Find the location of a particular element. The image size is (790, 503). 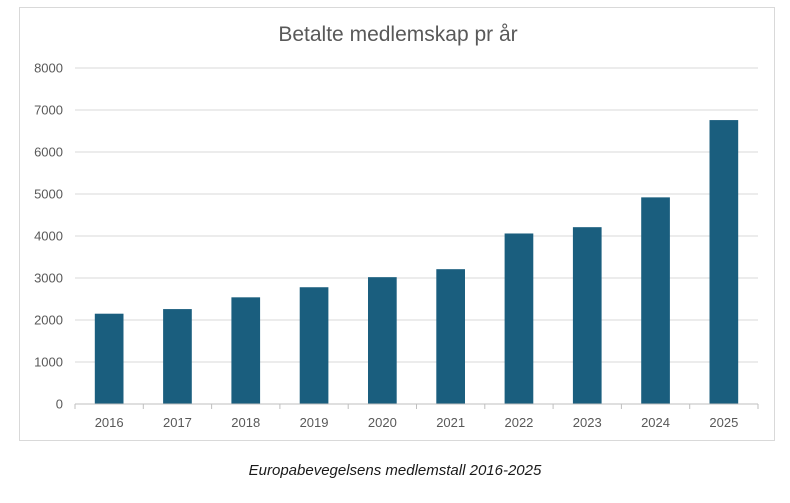

y-tick-label: 3000 is located at coordinates (48, 278).